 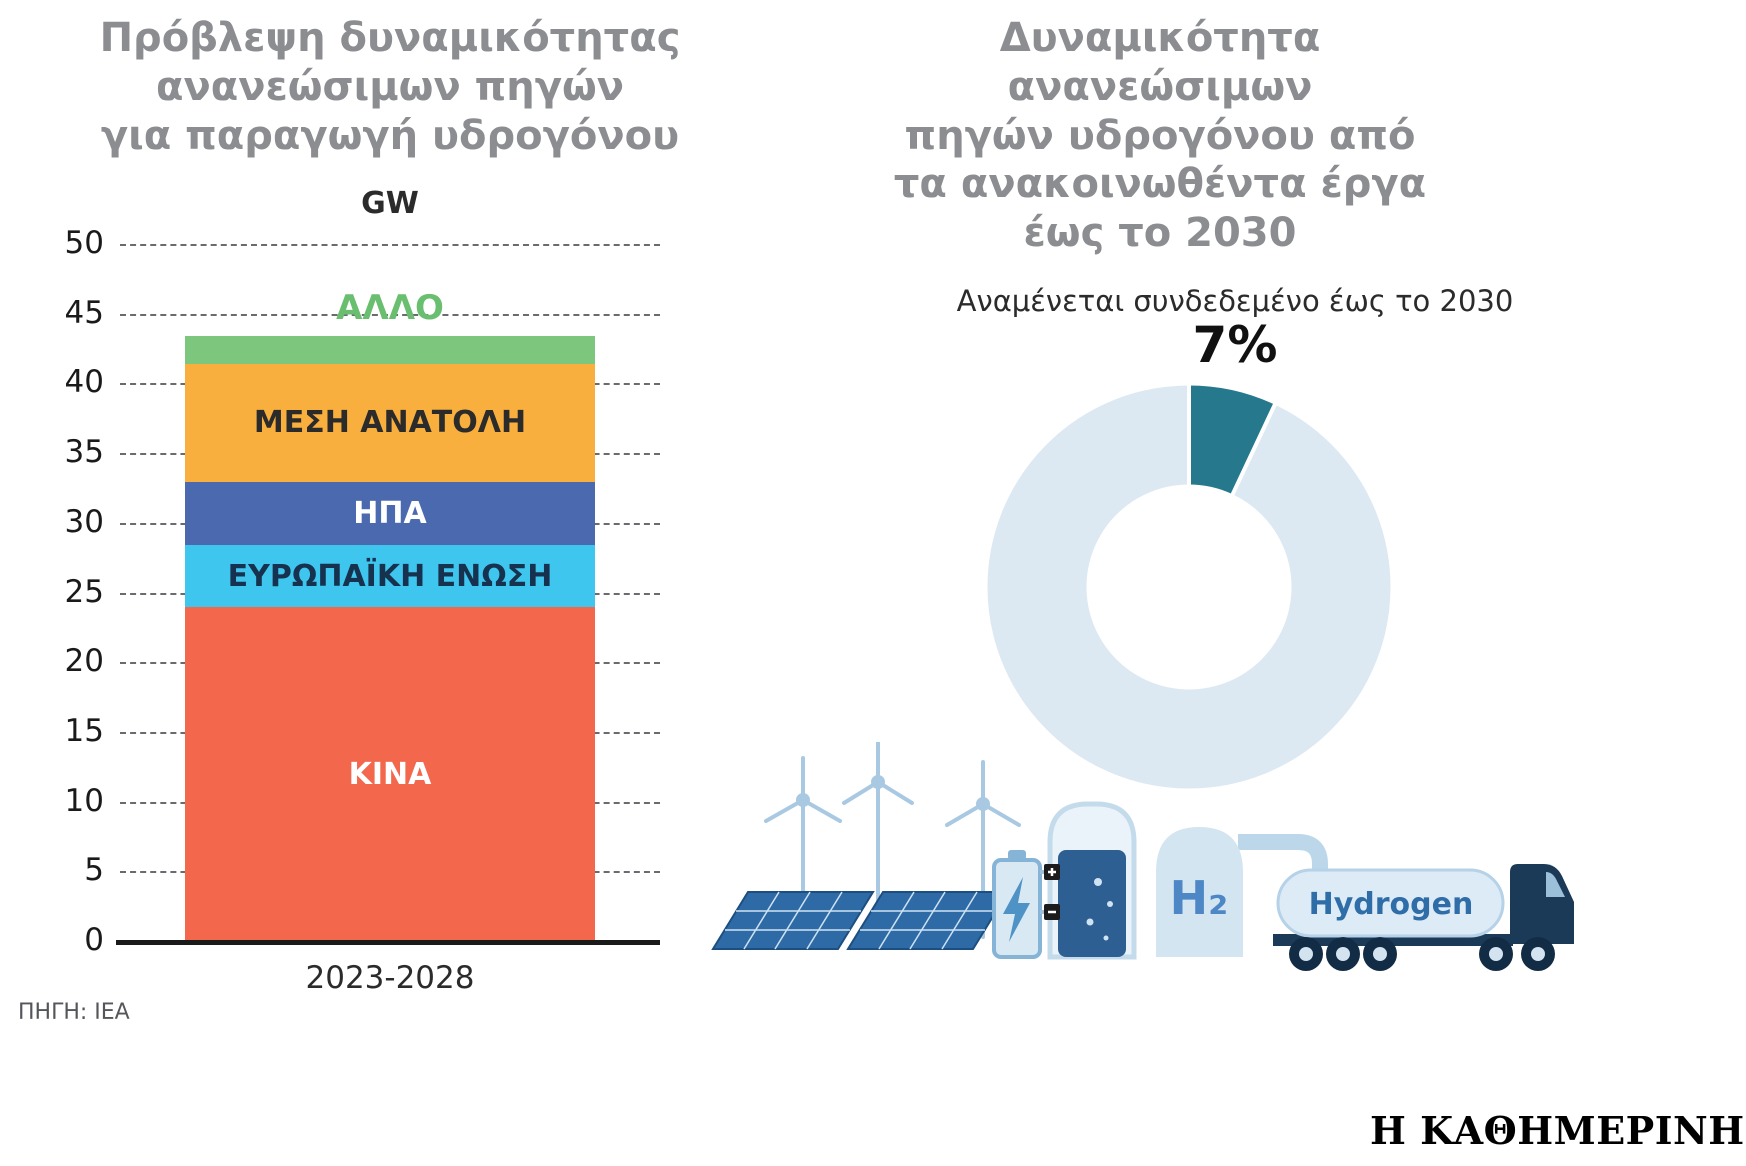 What do you see at coordinates (94, 870) in the screenshot?
I see `y-tick-label: 5` at bounding box center [94, 870].